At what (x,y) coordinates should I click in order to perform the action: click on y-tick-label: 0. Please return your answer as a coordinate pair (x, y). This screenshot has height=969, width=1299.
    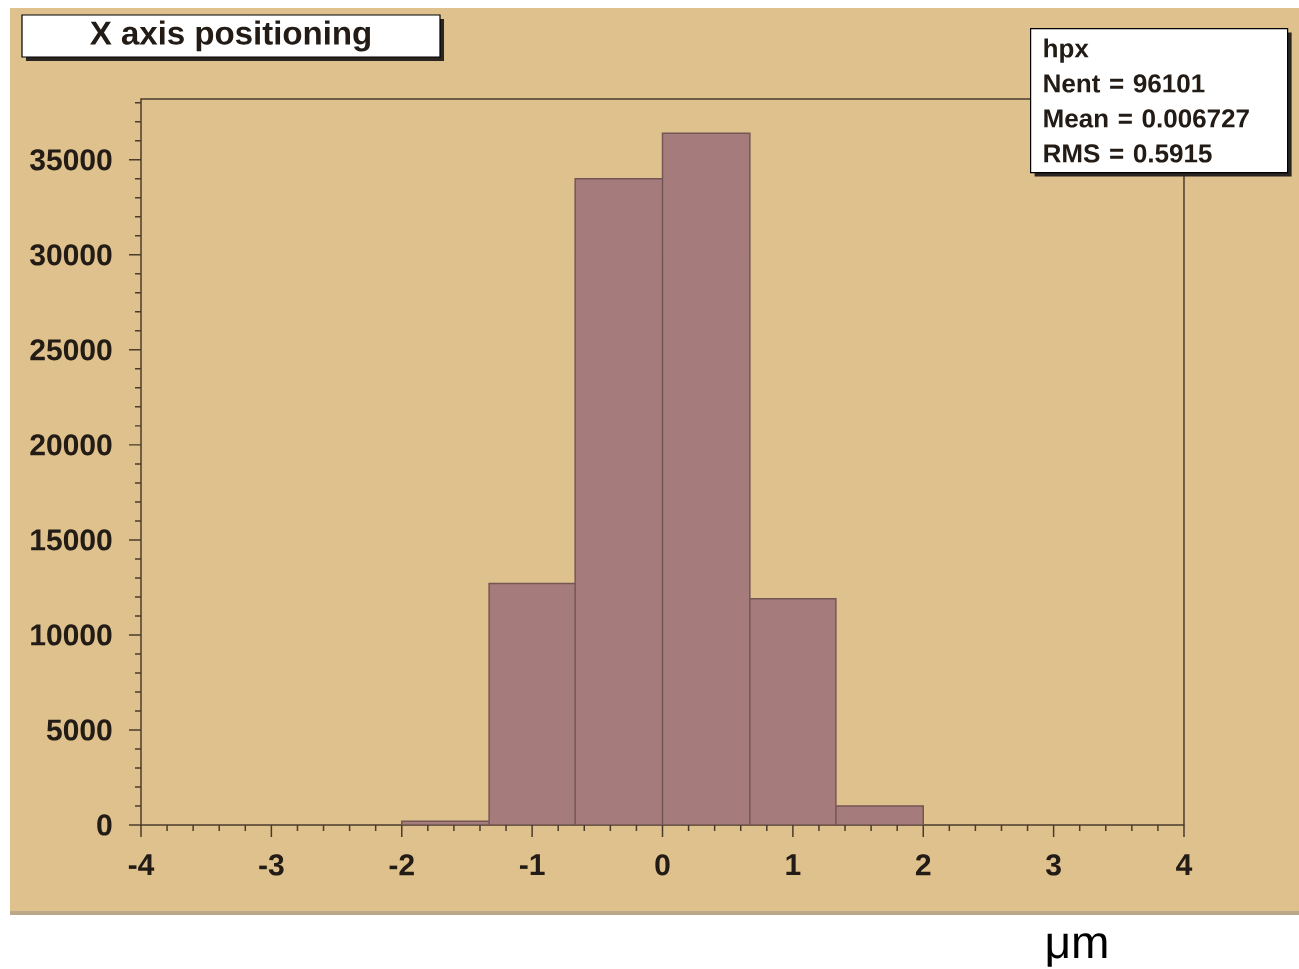
    Looking at the image, I should click on (104, 825).